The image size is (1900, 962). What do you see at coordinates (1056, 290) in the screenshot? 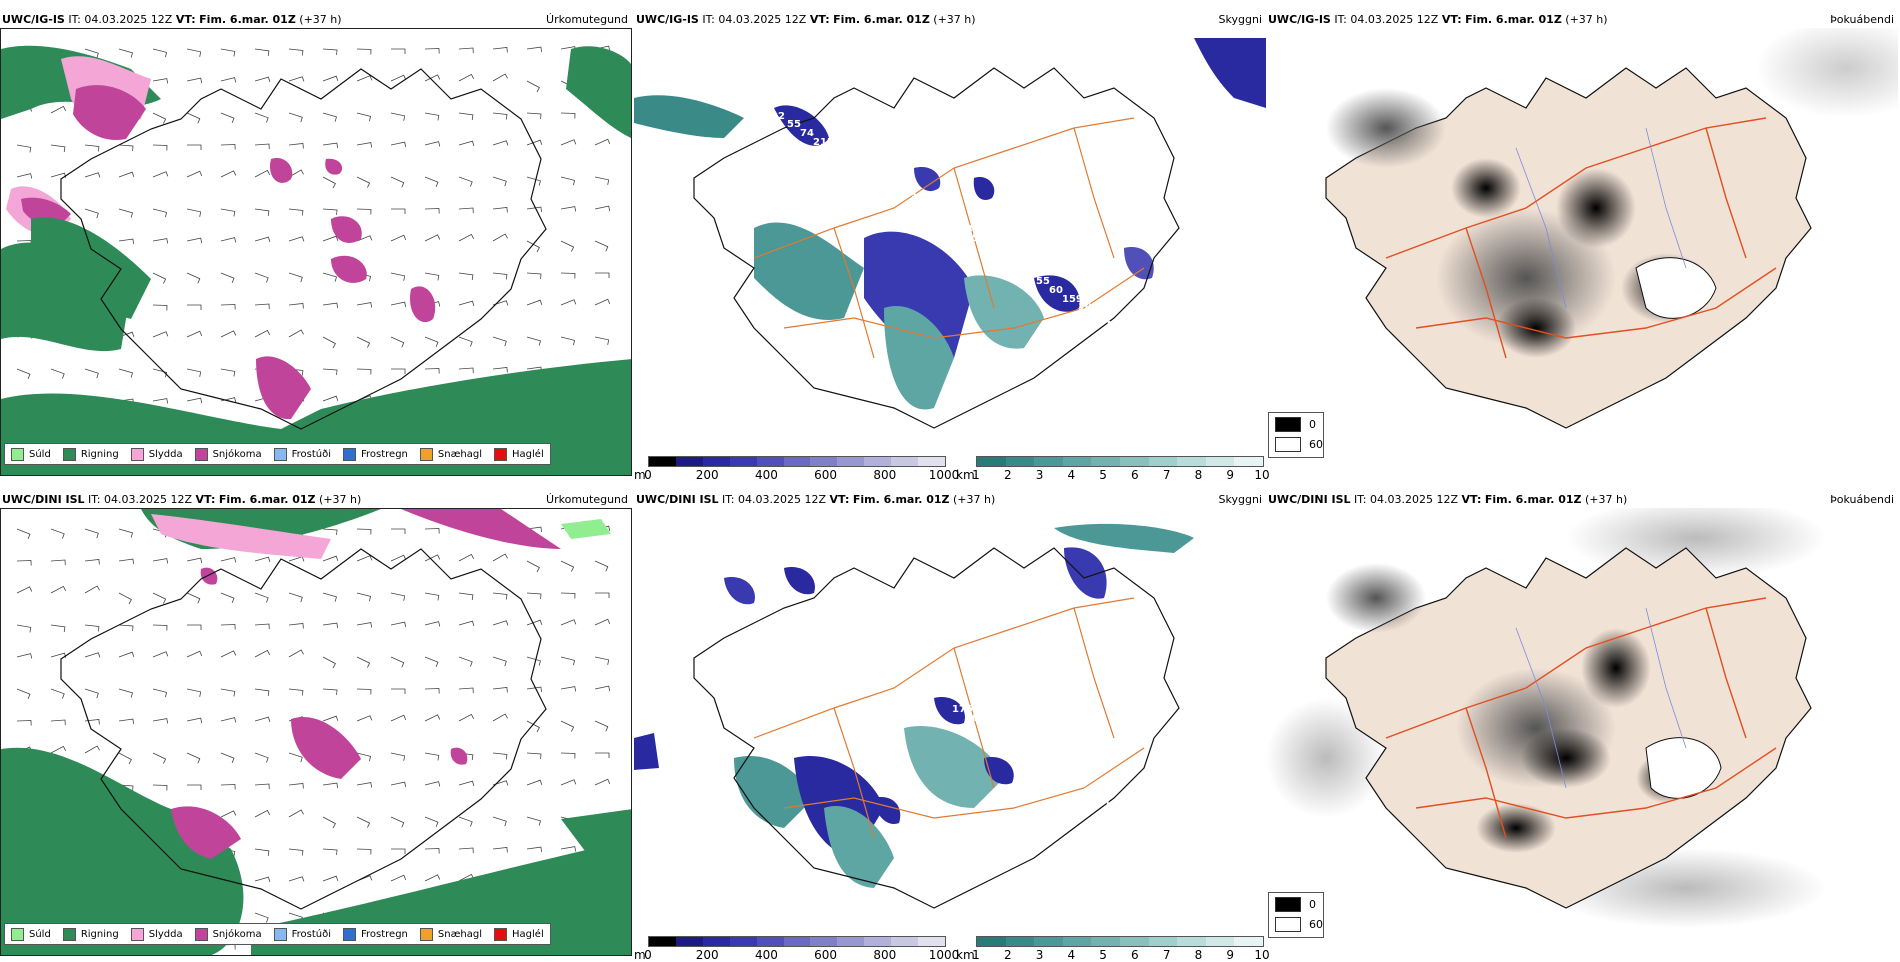
I see `visibility-label: 60` at bounding box center [1056, 290].